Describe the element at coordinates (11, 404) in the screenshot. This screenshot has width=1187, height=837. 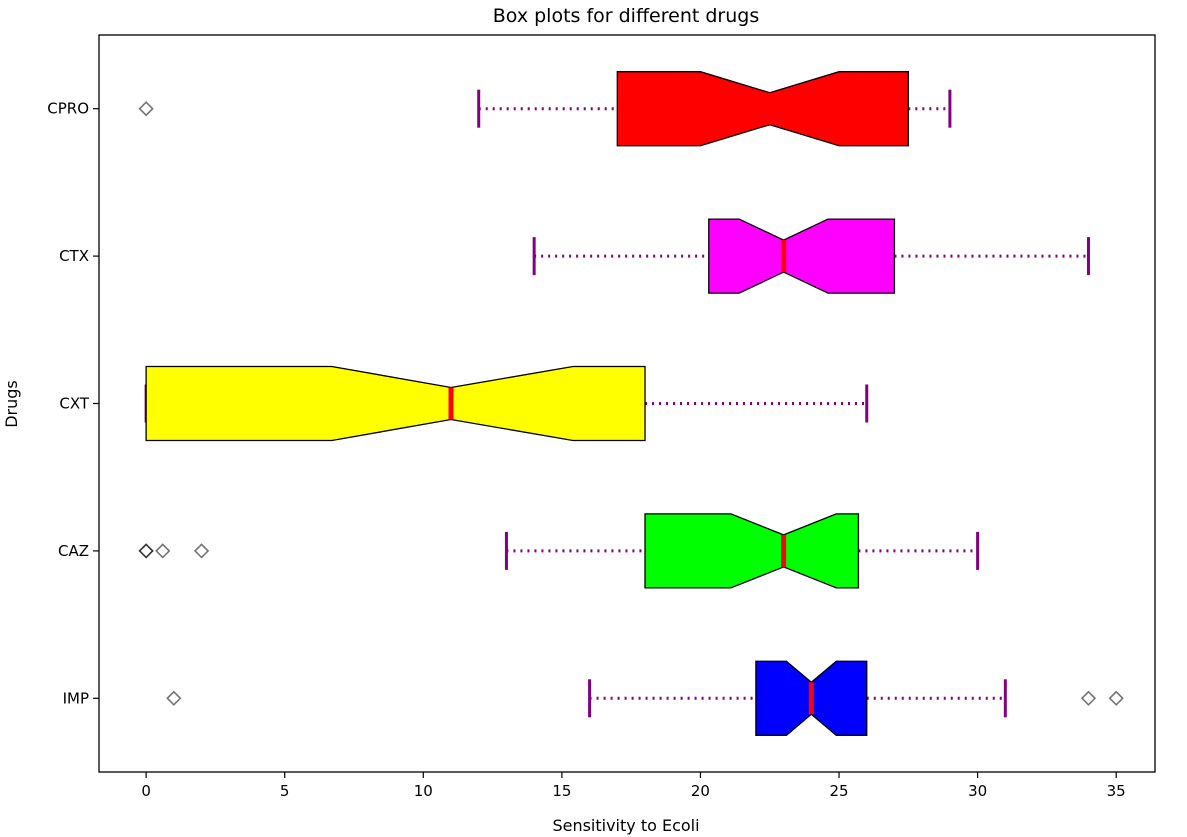
I see `y-axis-label: Drugs` at that location.